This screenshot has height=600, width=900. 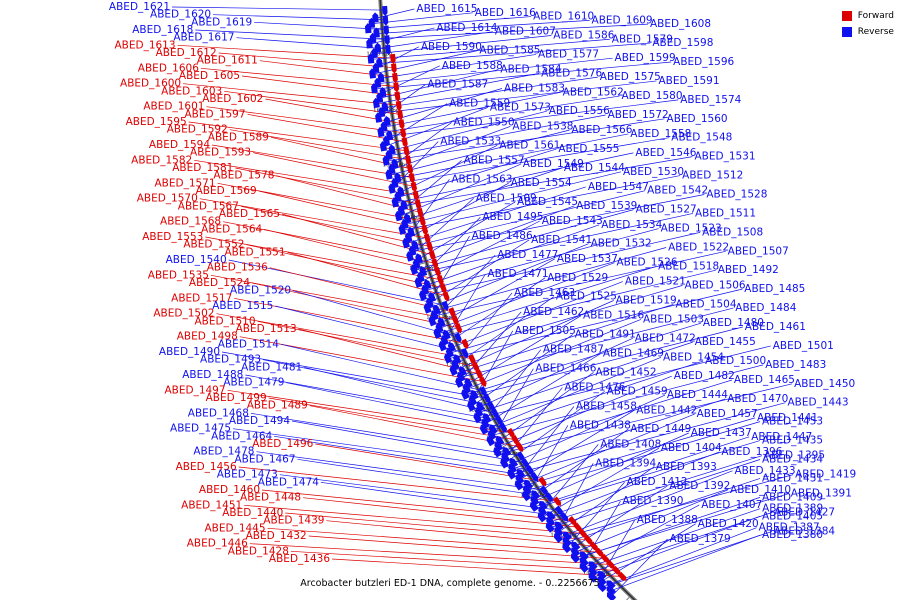 What do you see at coordinates (781, 437) in the screenshot?
I see `gene-label-right: ABED_1447` at bounding box center [781, 437].